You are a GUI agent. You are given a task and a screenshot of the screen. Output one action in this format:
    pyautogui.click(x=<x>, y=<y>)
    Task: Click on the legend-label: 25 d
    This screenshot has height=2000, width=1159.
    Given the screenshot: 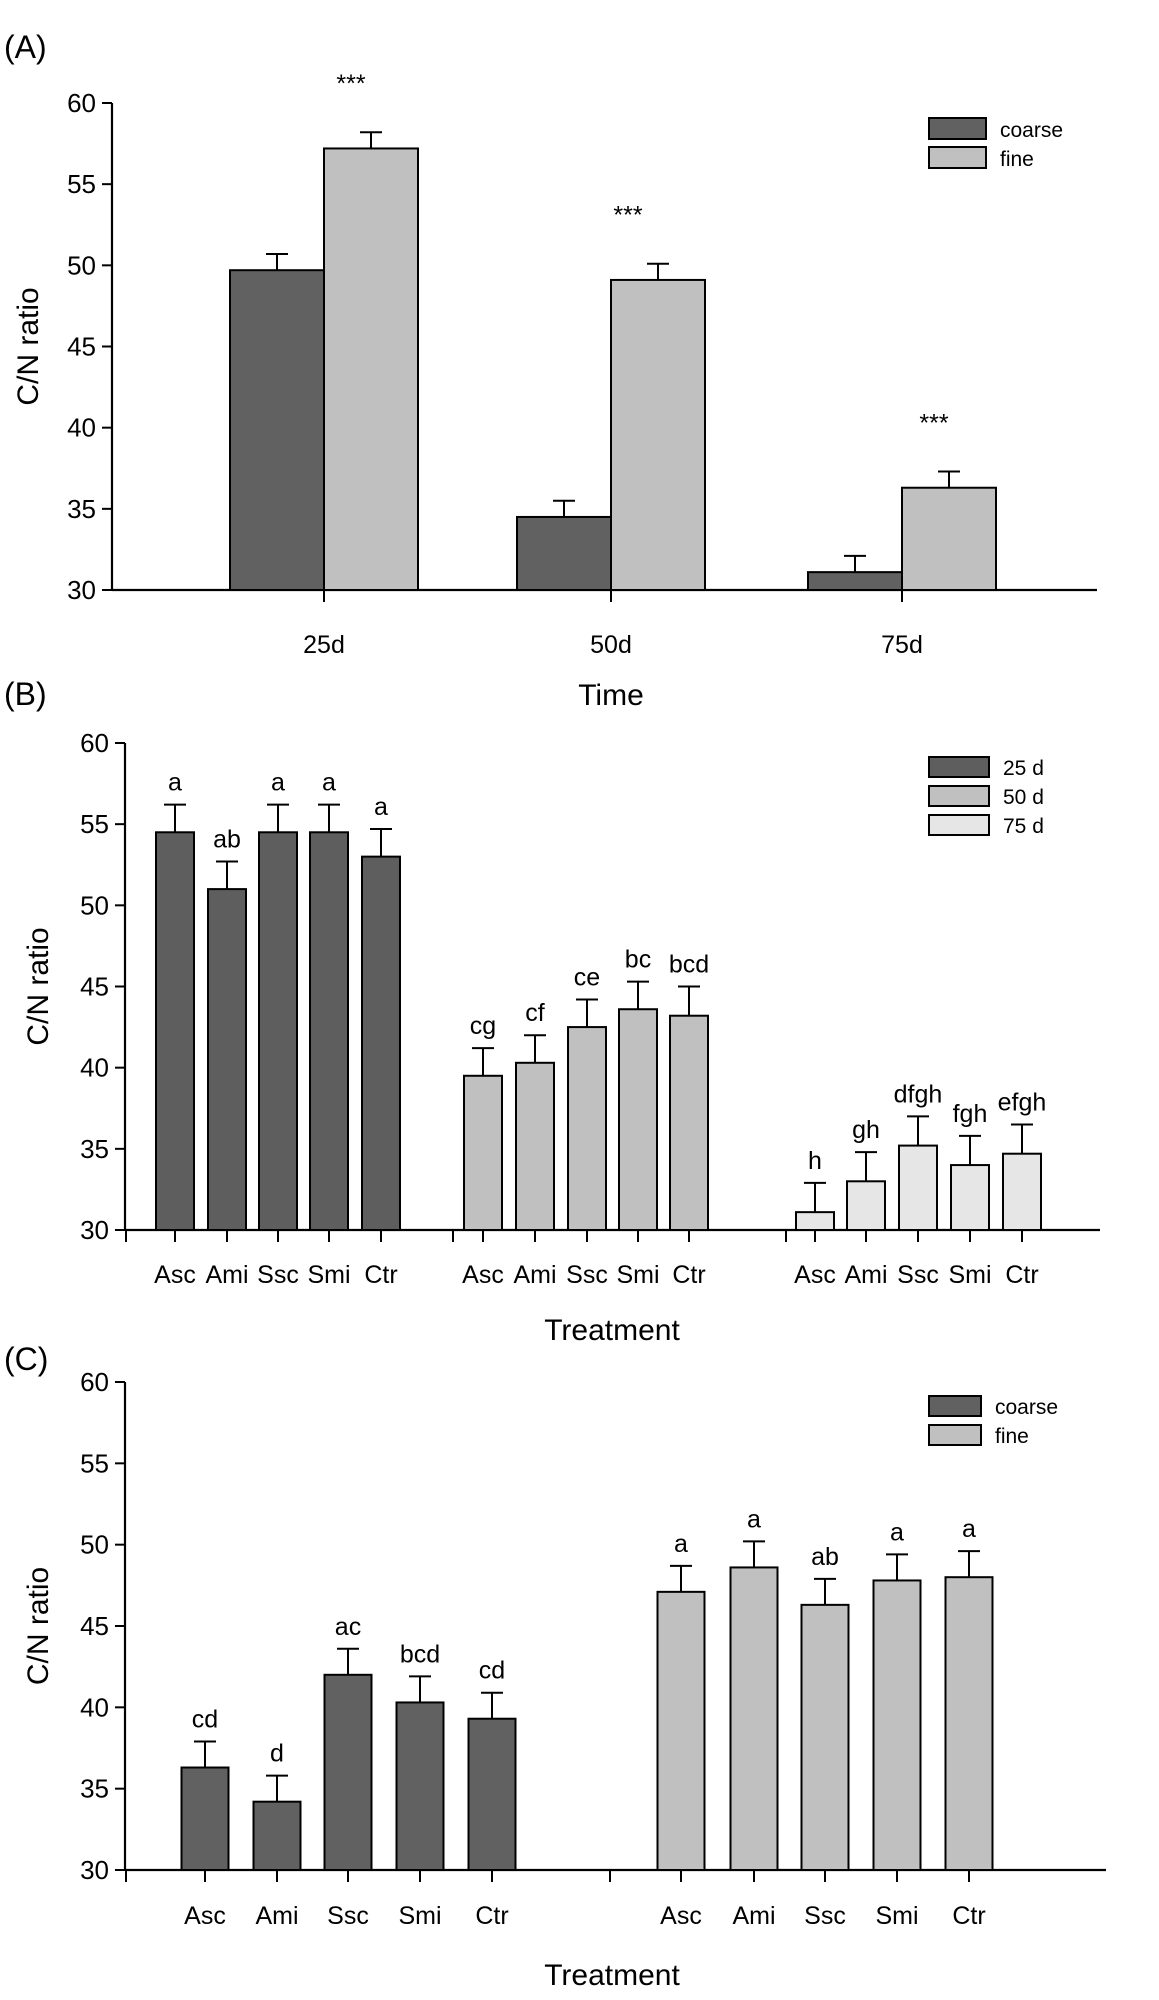 What is the action you would take?
    pyautogui.click(x=1023, y=768)
    